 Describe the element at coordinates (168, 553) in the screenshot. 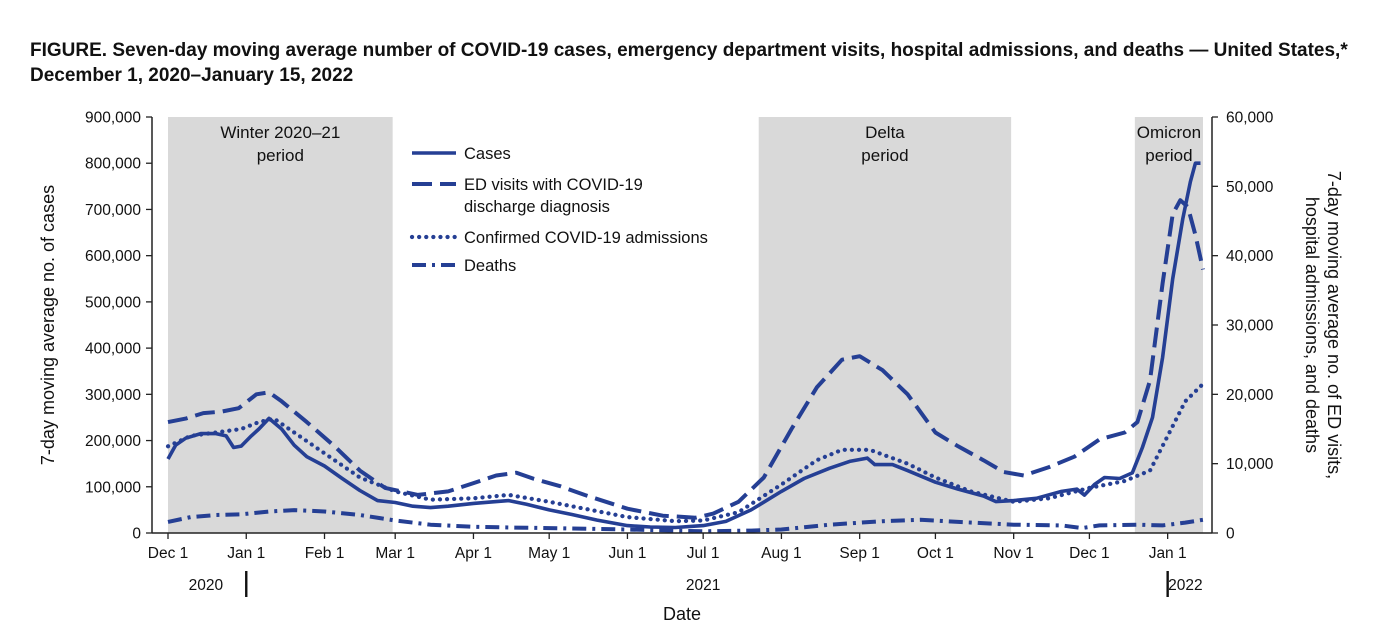

I see `x-tick-label-0: Dec 1` at that location.